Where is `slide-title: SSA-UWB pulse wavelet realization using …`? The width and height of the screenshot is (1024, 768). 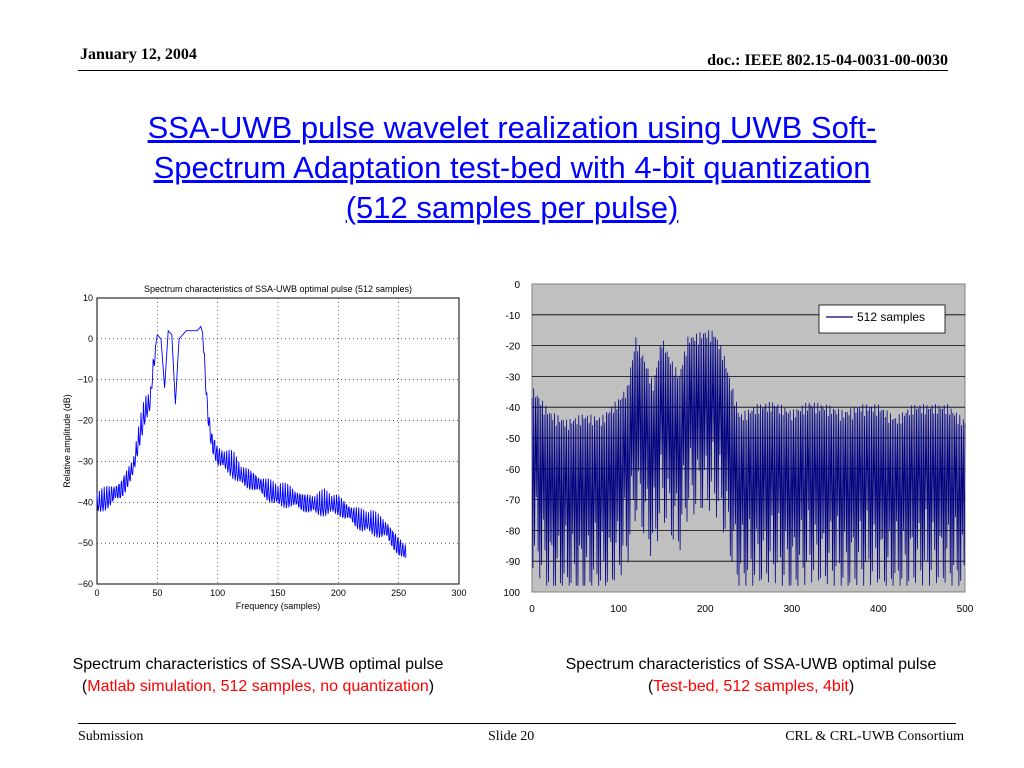
slide-title: SSA-UWB pulse wavelet realization using … is located at coordinates (512, 168).